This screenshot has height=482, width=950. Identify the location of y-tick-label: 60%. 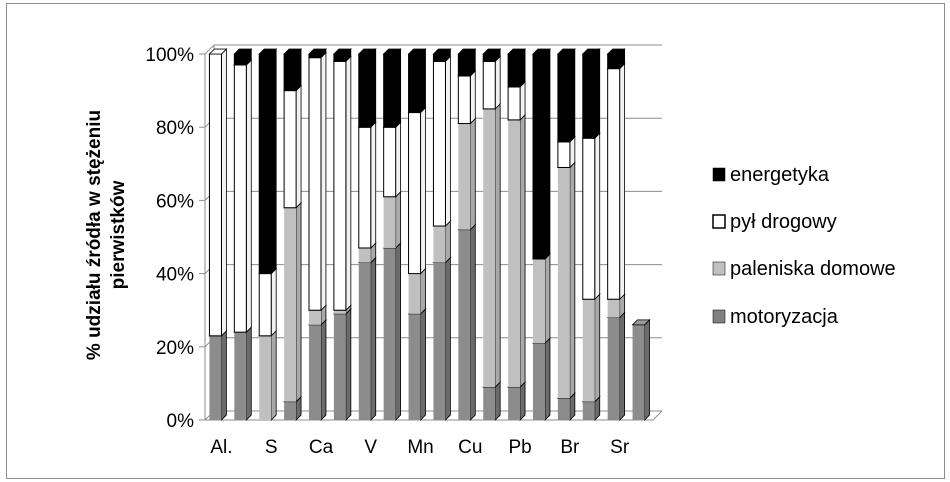
(175, 201).